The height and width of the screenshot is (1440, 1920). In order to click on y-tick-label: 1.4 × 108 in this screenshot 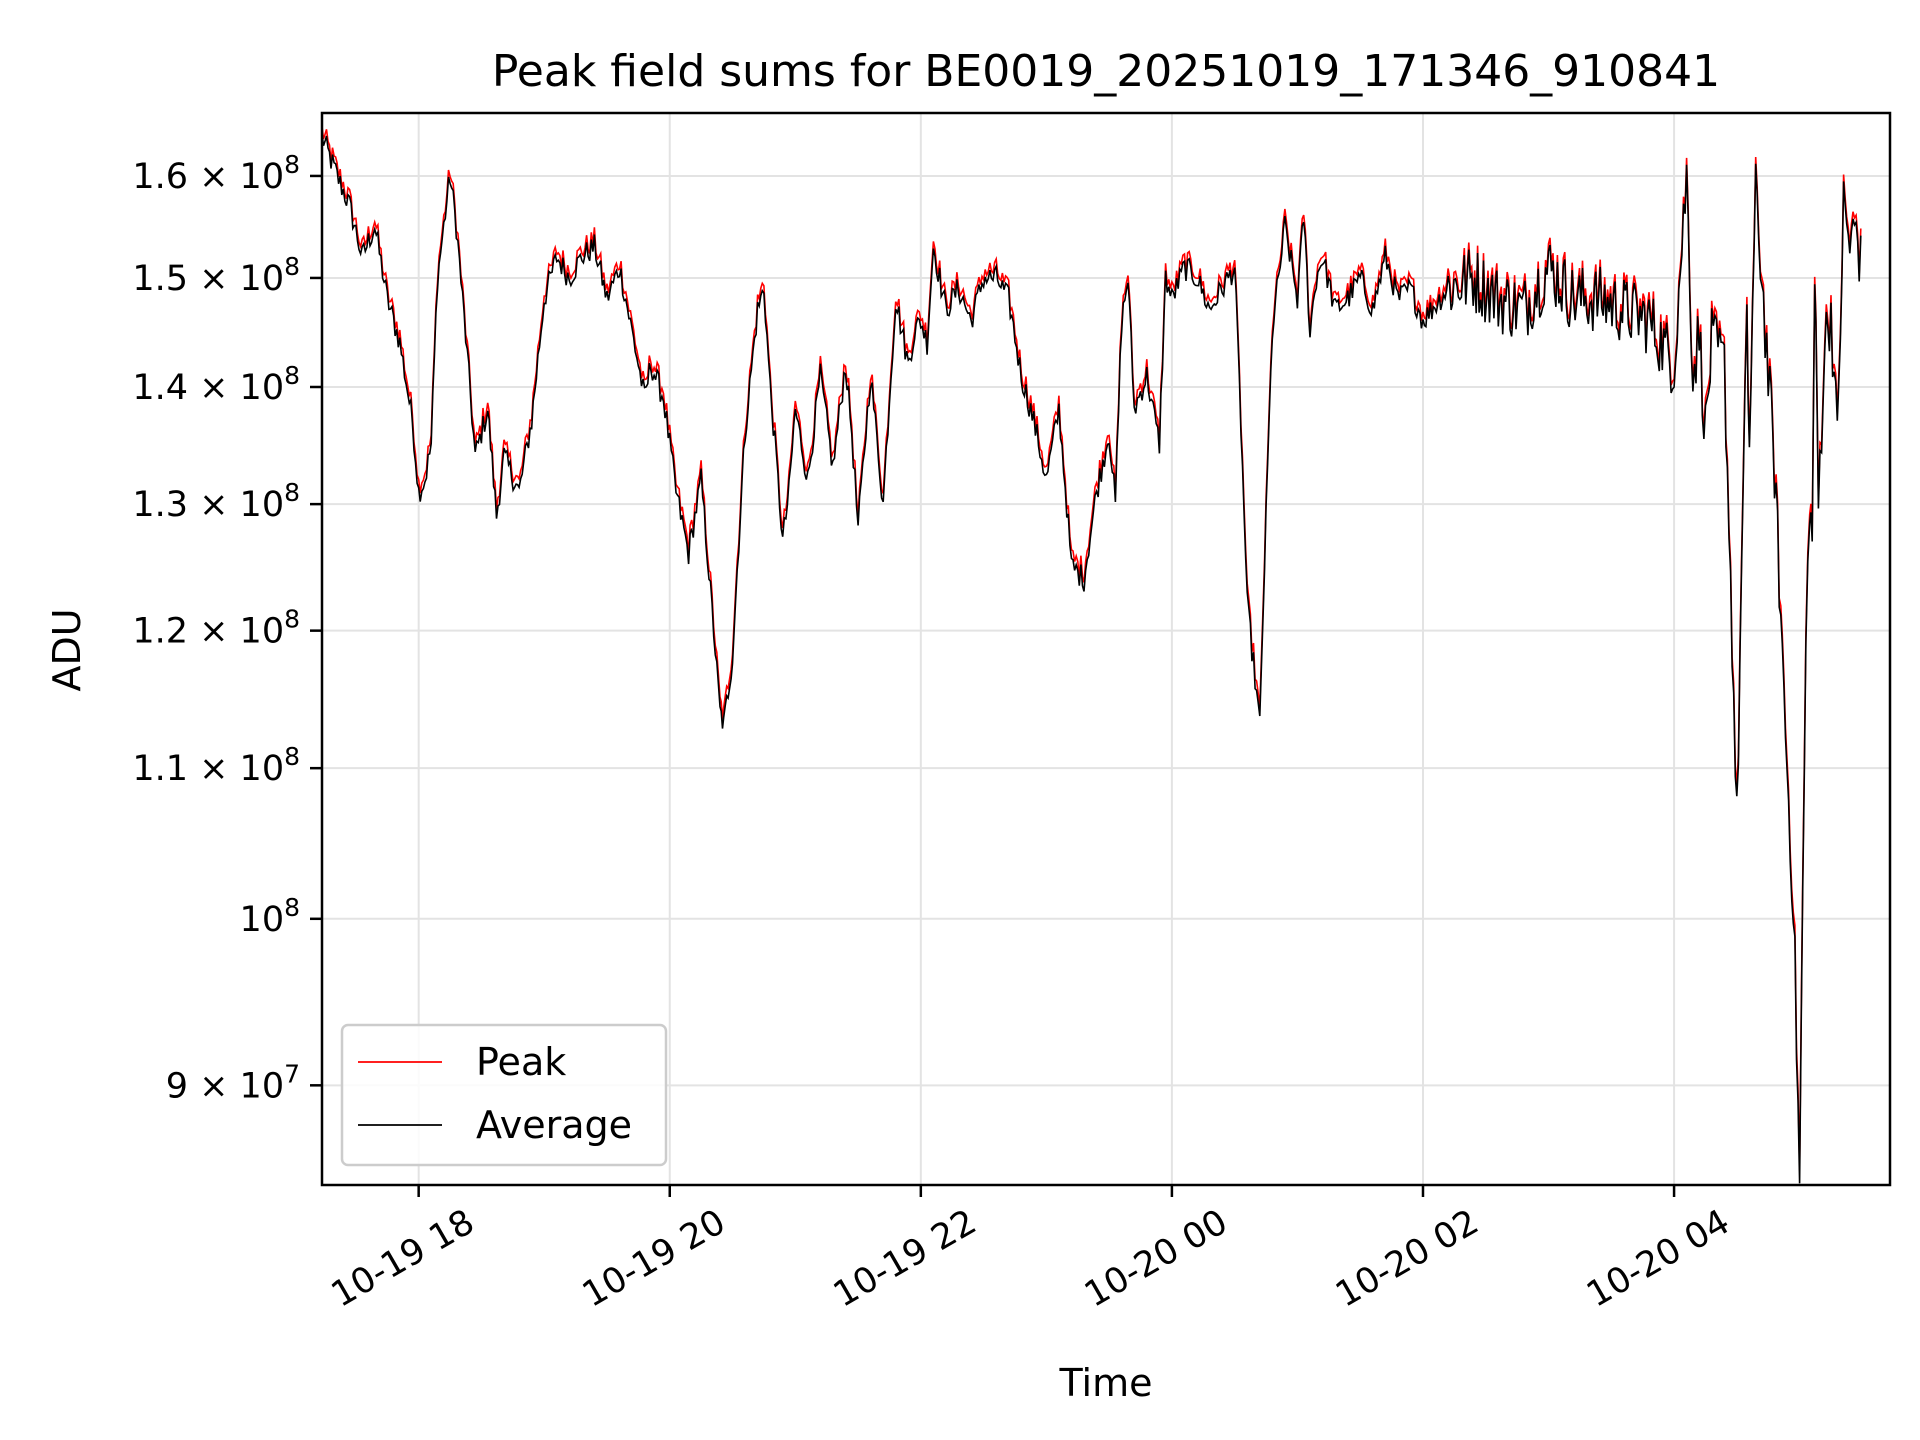, I will do `click(216, 384)`.